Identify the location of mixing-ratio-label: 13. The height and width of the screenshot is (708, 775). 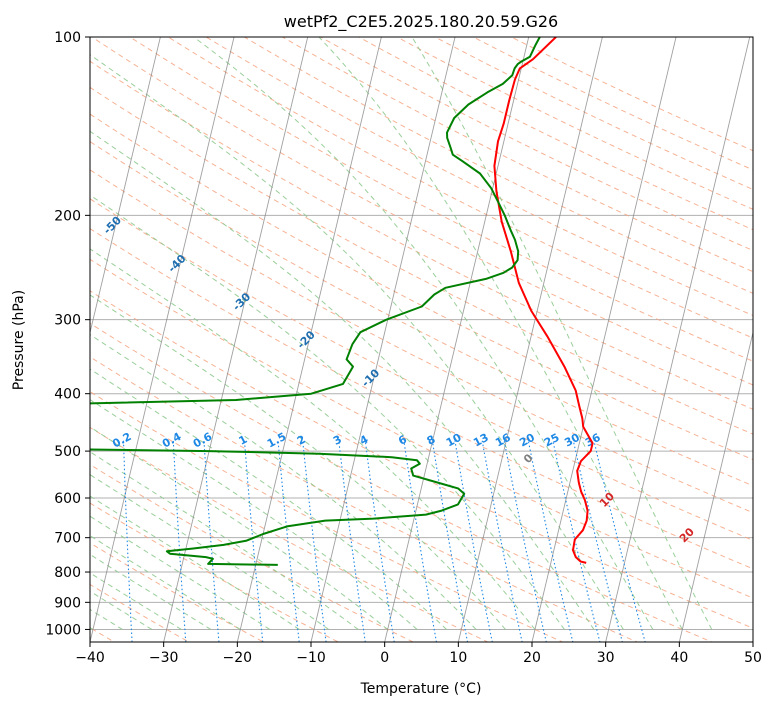
(481, 440).